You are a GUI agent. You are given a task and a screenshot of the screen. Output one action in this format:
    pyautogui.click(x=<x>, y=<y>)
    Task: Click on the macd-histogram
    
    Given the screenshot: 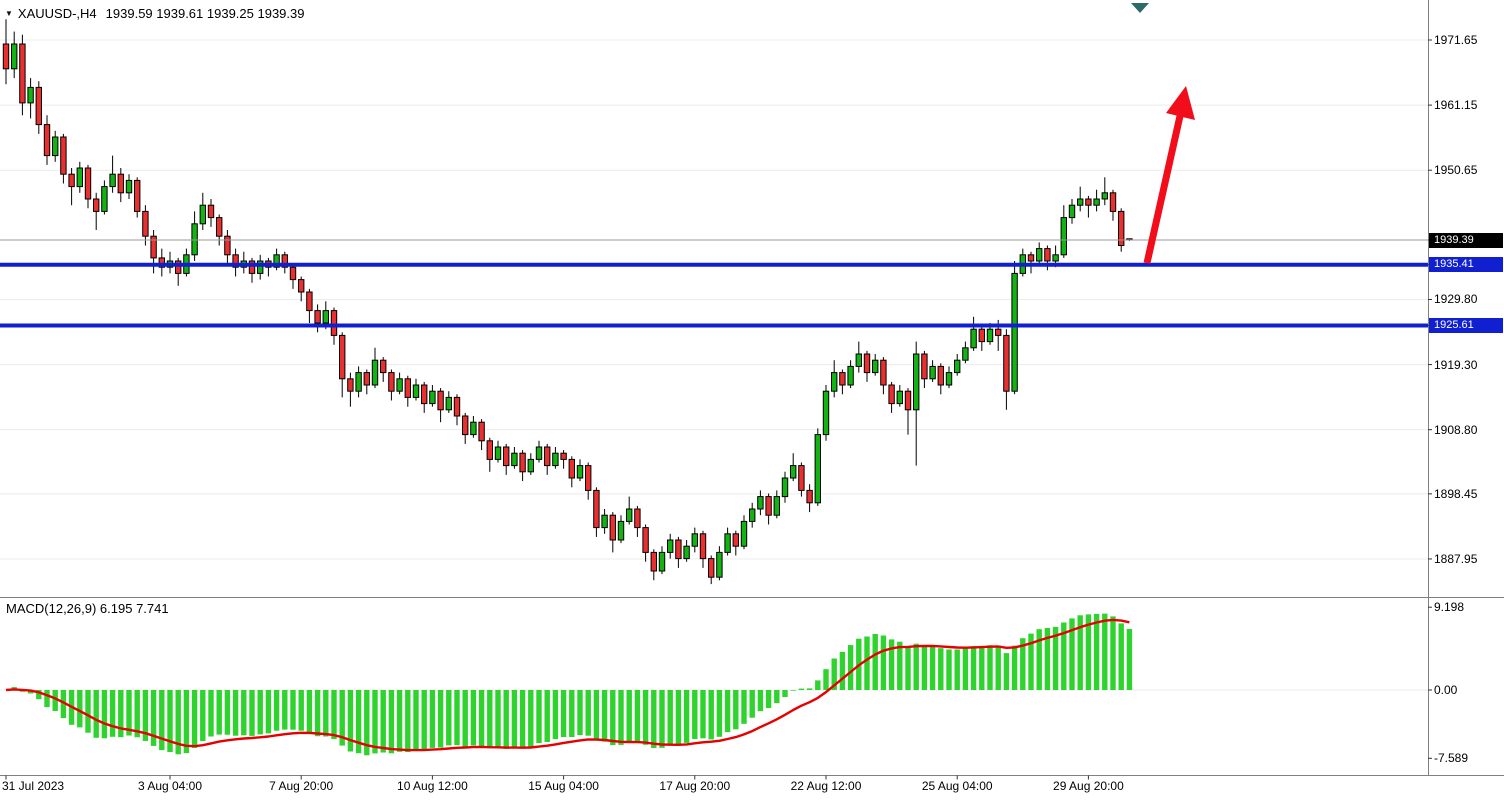 What is the action you would take?
    pyautogui.click(x=572, y=684)
    